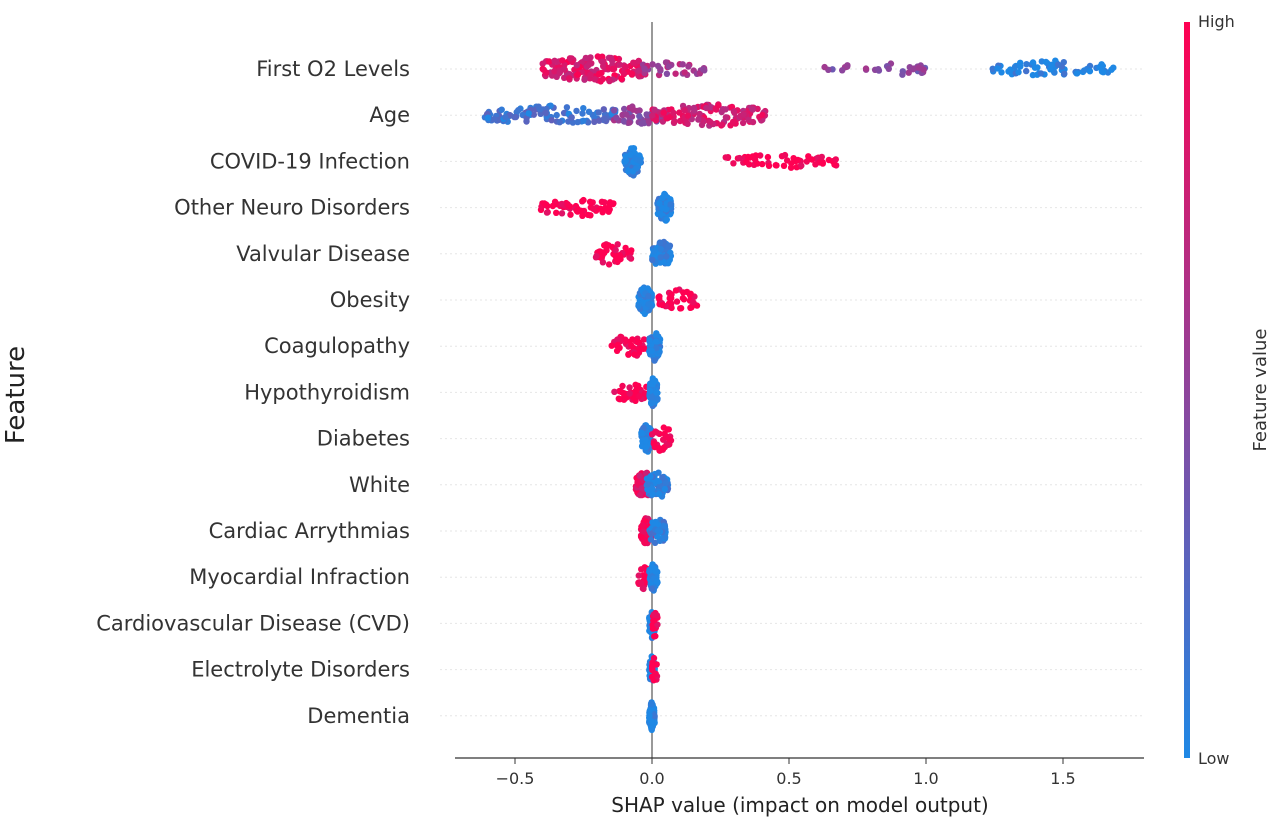  I want to click on feature-label: Age, so click(389, 115).